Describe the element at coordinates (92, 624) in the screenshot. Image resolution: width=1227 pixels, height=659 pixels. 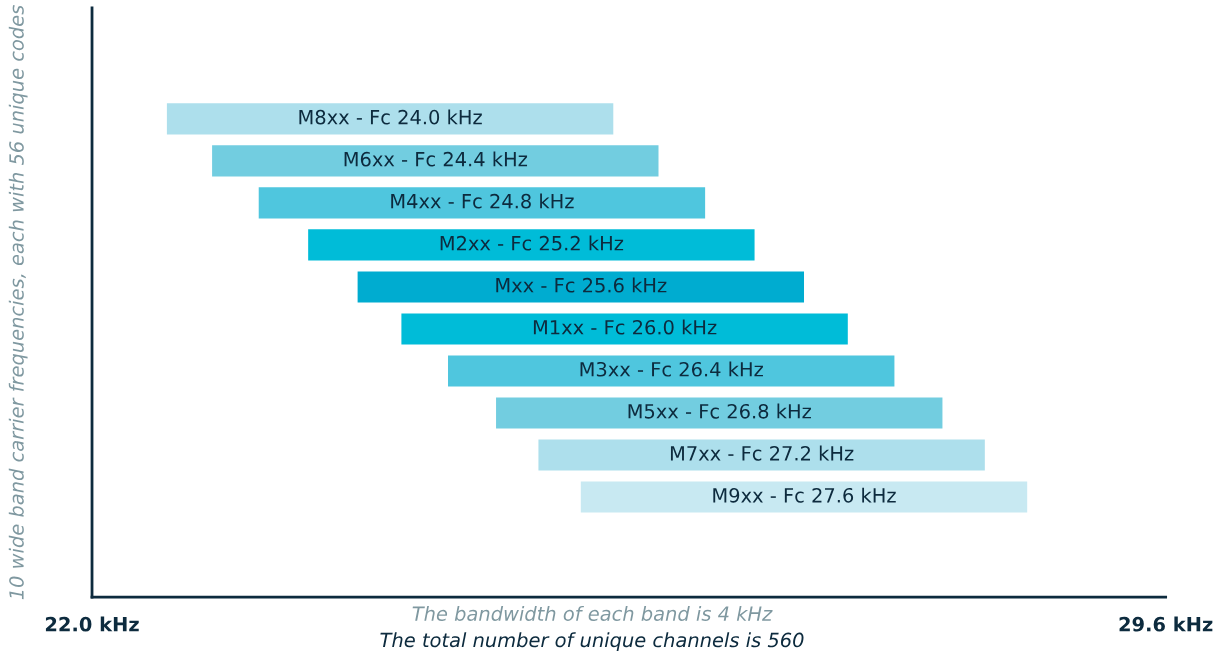
I see `x-tick-label: 22.0 kHz` at that location.